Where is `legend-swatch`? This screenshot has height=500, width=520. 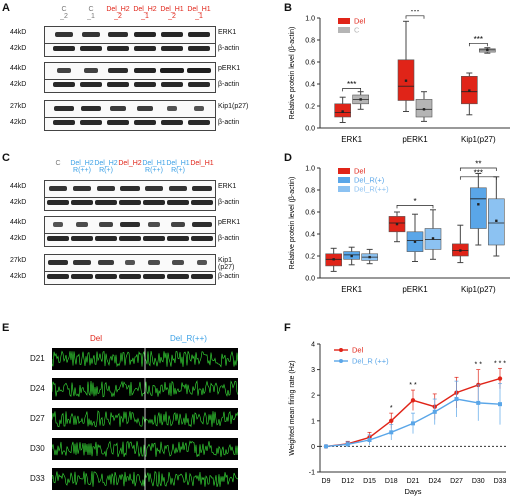
legend-swatch is located at coordinates (344, 180).